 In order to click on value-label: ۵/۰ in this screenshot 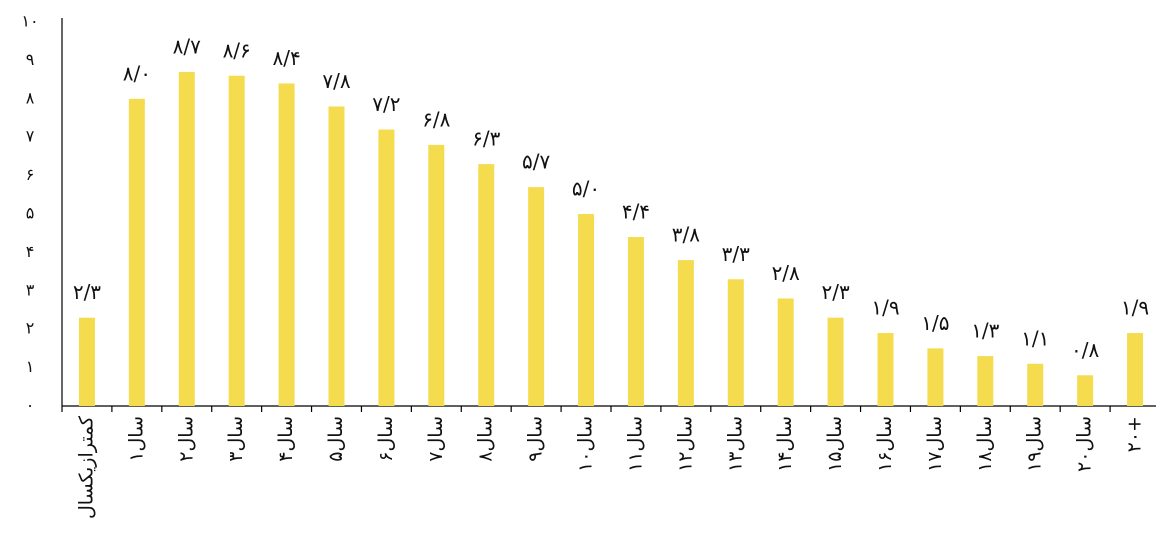, I will do `click(586, 189)`.